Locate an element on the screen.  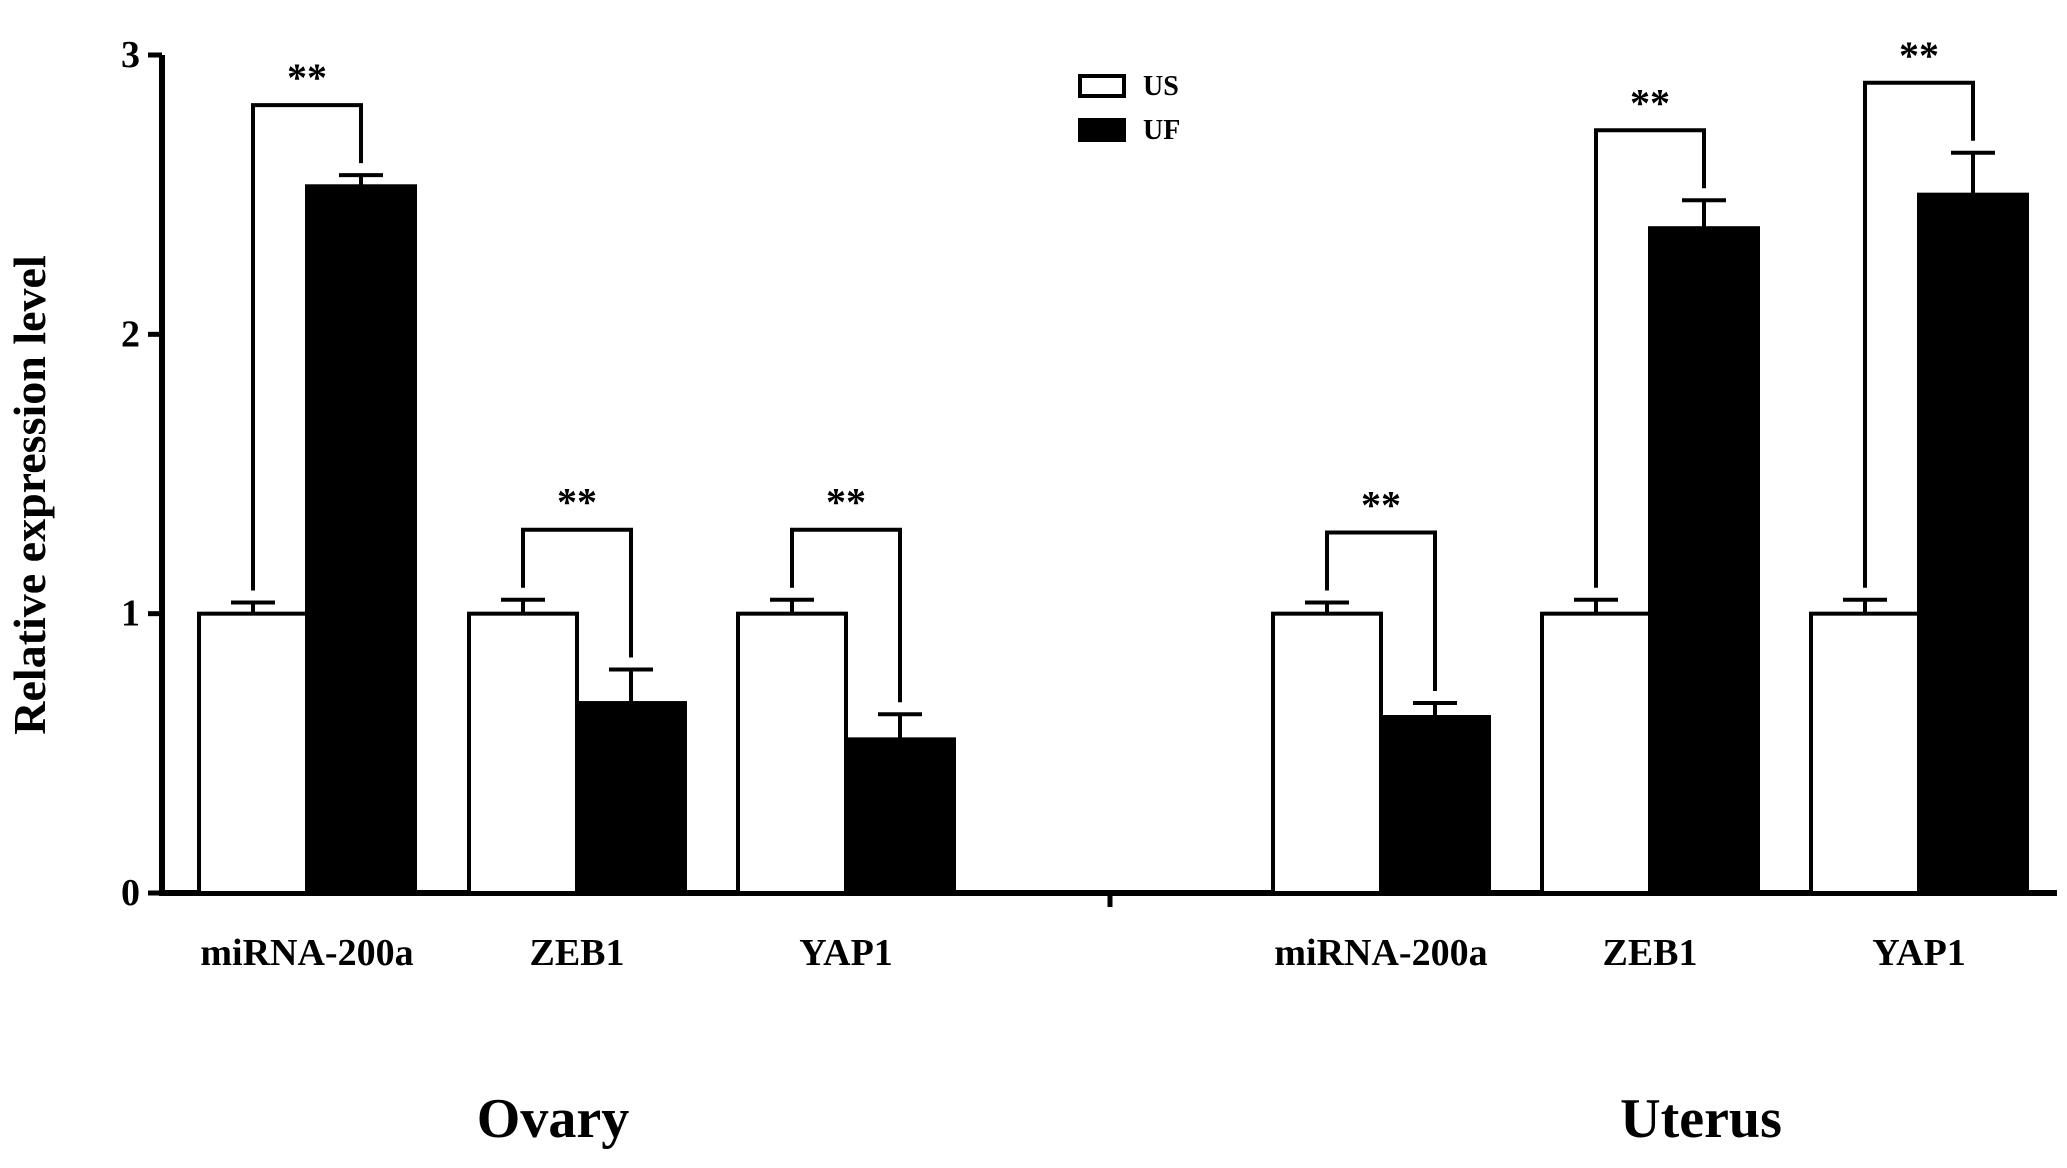
bar-uterus-yap1-uf is located at coordinates (1973, 543).